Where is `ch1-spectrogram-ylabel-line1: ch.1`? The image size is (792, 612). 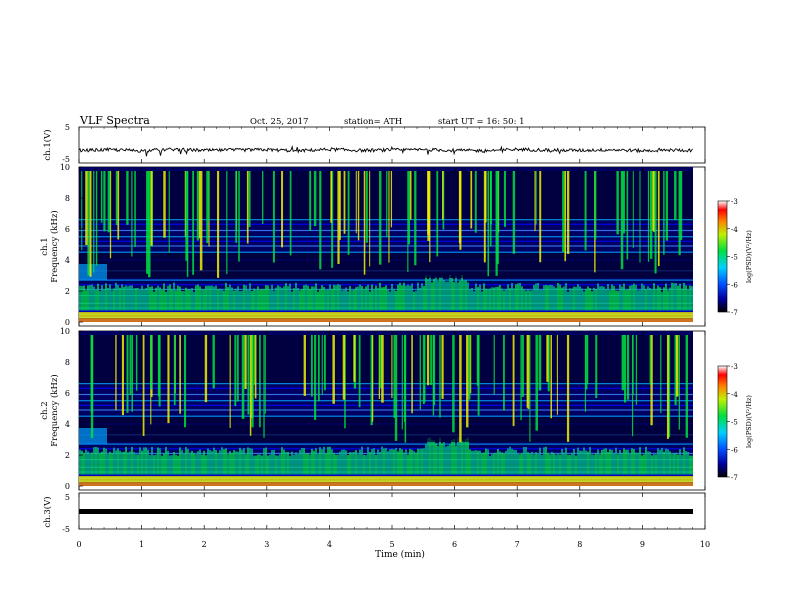
ch1-spectrogram-ylabel-line1: ch.1 is located at coordinates (45, 246).